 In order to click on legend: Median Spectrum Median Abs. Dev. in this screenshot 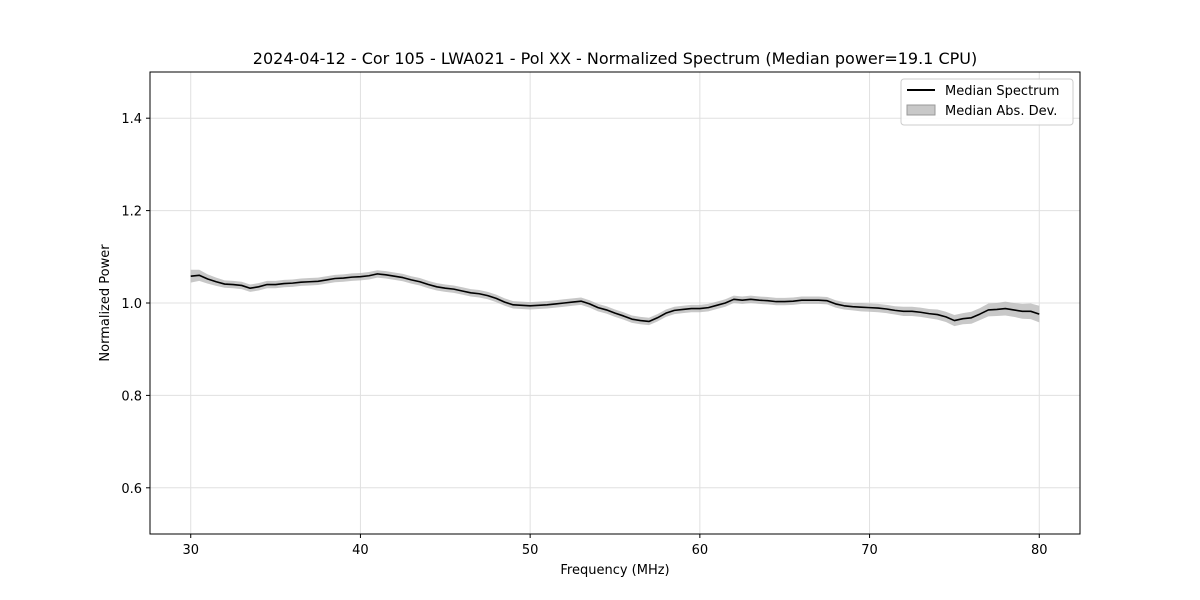, I will do `click(987, 102)`.